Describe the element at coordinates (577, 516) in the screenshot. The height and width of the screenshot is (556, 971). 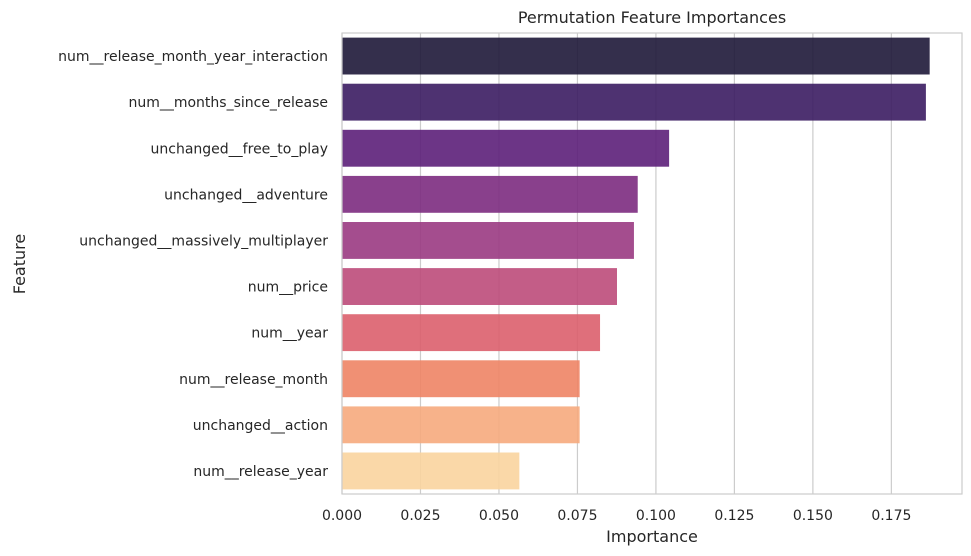
I see `x-tick-label: 0.075` at that location.